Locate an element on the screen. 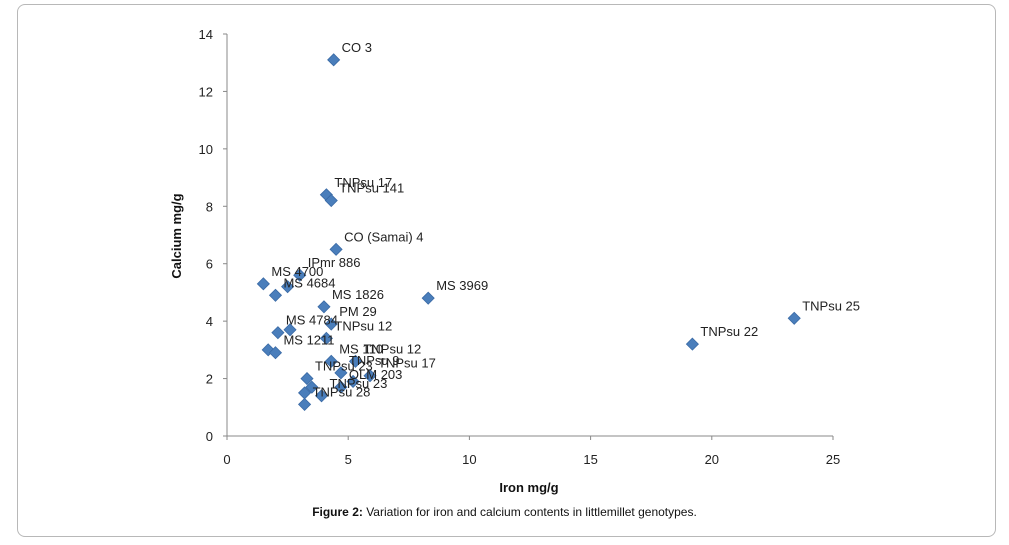 This screenshot has height=545, width=1009. y-tick-label: 4 is located at coordinates (209, 321).